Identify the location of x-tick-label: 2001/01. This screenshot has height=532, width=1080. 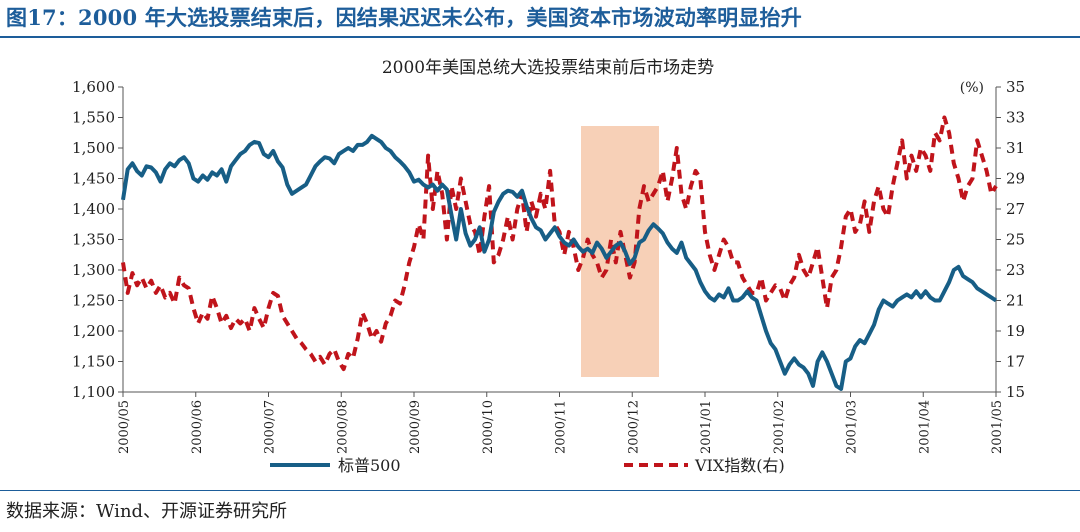
(706, 427).